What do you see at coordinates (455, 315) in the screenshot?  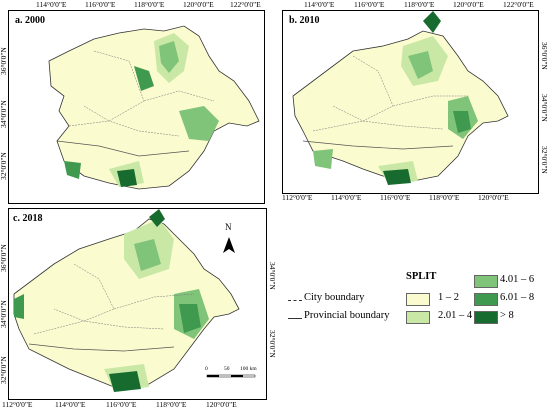 I see `legend-class-label: 2.01 – 4` at bounding box center [455, 315].